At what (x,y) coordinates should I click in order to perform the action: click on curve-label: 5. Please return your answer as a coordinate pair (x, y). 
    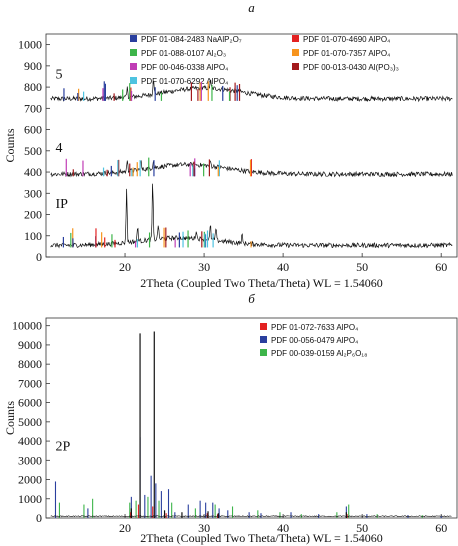
    Looking at the image, I should click on (58, 75).